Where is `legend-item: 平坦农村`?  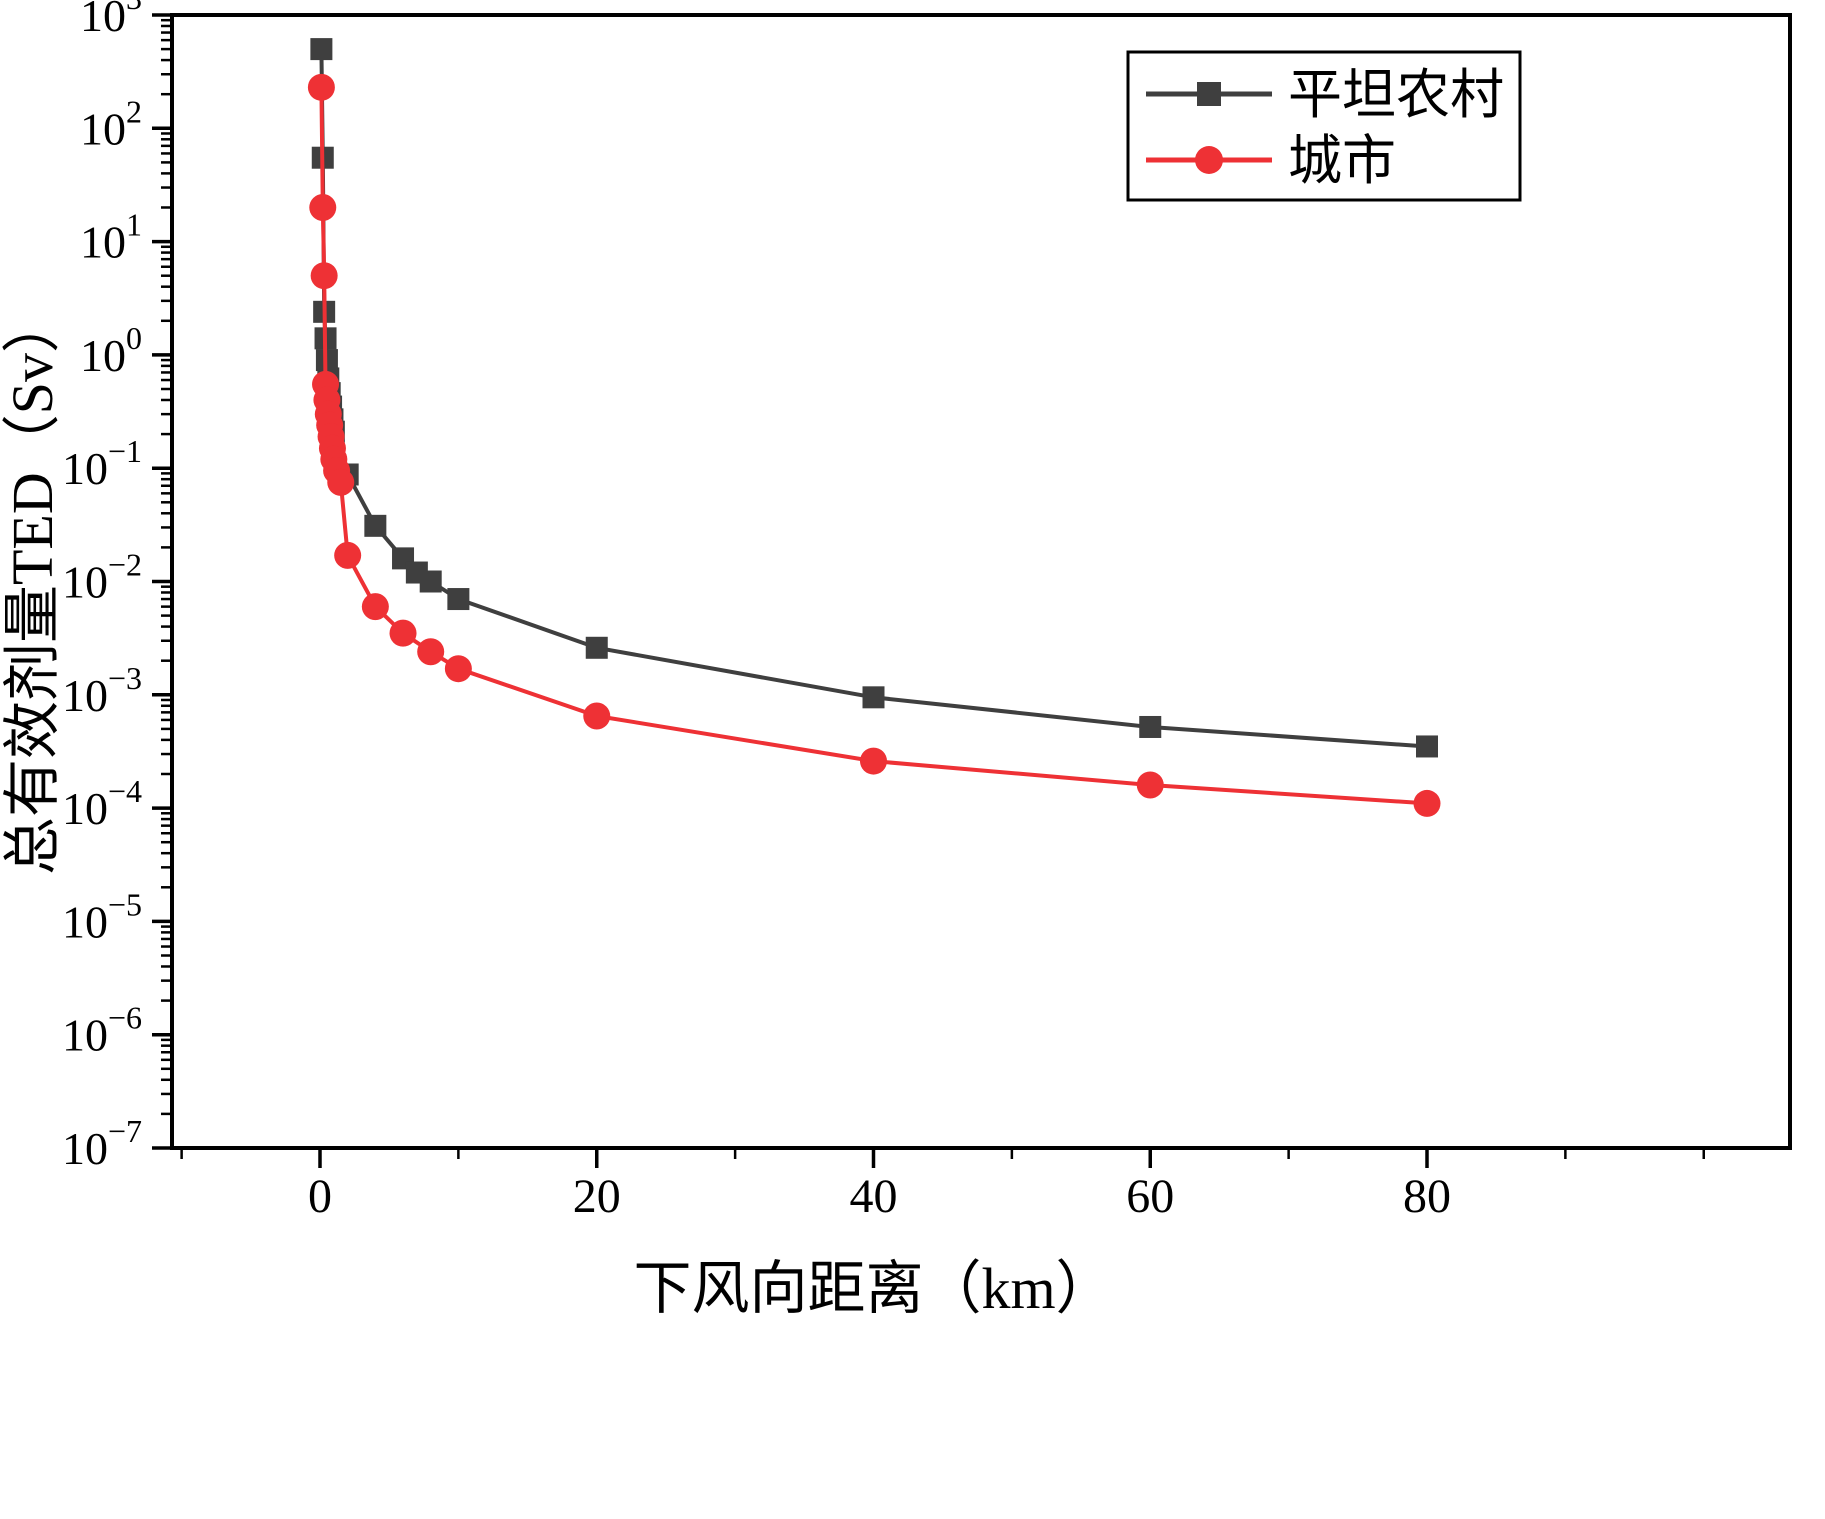
legend-item: 平坦农村 is located at coordinates (1325, 95).